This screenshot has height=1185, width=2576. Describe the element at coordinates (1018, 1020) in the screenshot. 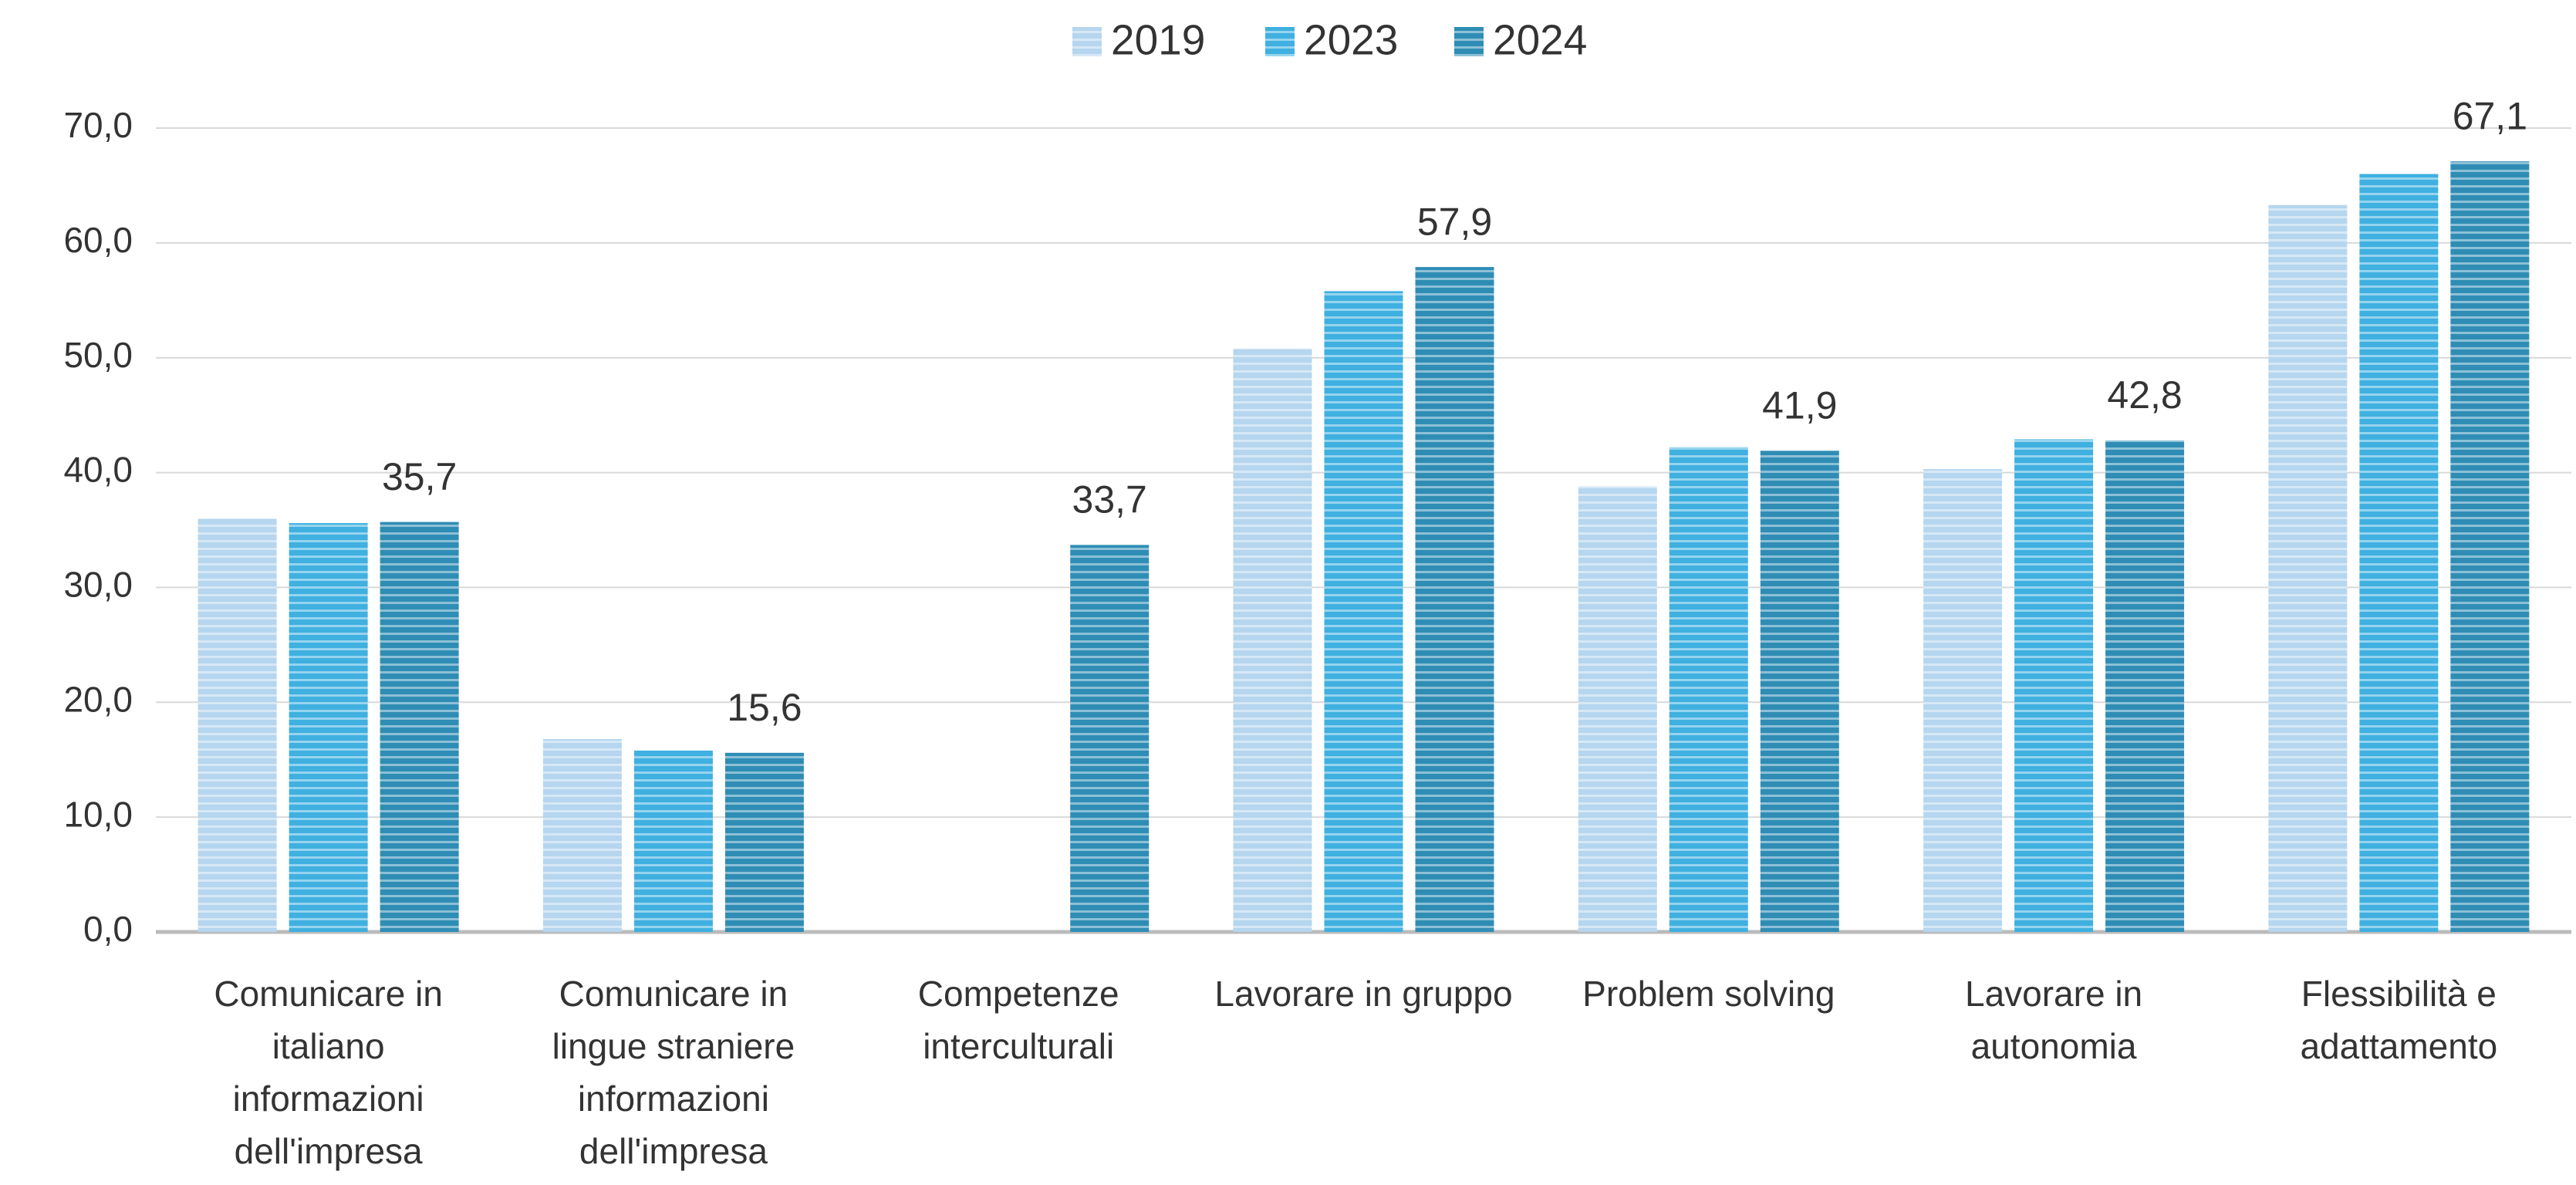

I see `x-tick-label: Competenze interculturali` at that location.